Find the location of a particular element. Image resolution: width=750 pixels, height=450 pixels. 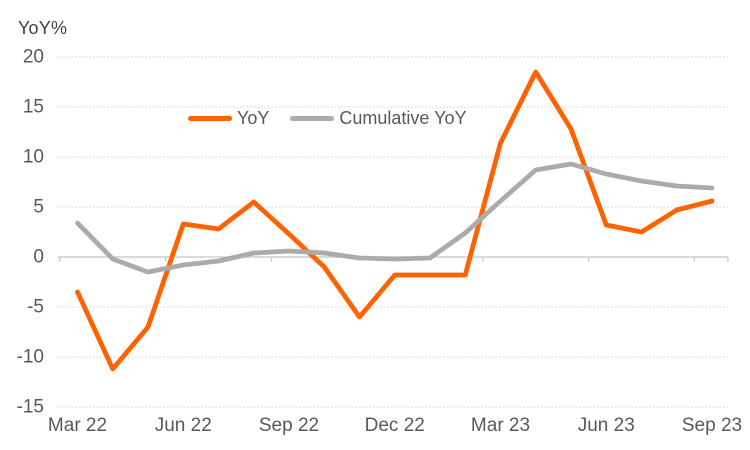

legend-item-yoy: YoY is located at coordinates (228, 118).